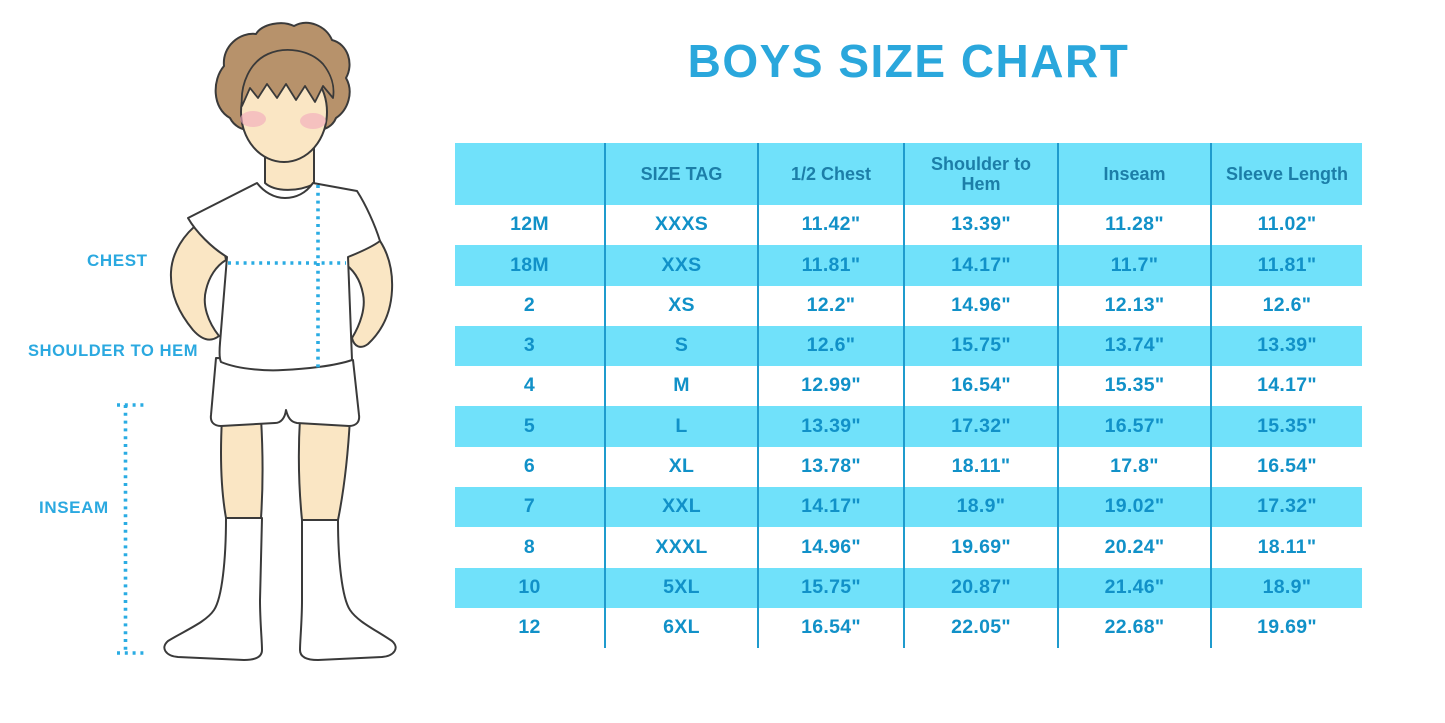 The width and height of the screenshot is (1445, 723). Describe the element at coordinates (680, 265) in the screenshot. I see `cell-size-tag: XXS` at that location.